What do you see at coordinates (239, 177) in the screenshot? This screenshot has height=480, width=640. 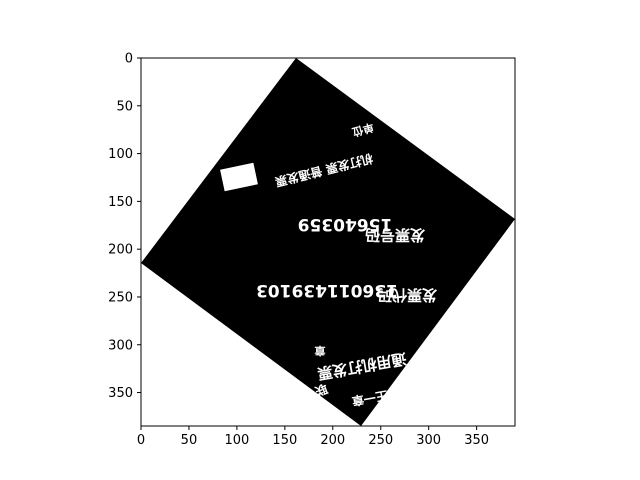 I see `white-patch` at bounding box center [239, 177].